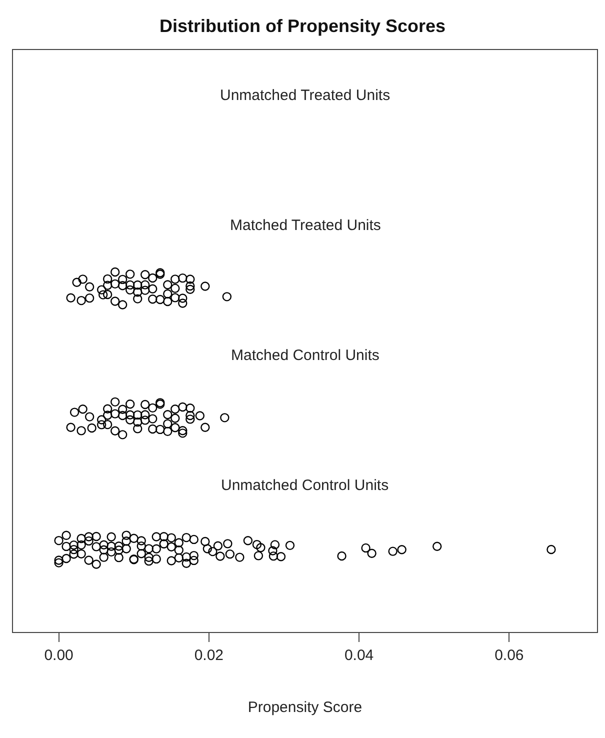 Image resolution: width=605 pixels, height=738 pixels. I want to click on x-axis-title: Propensity Score, so click(305, 707).